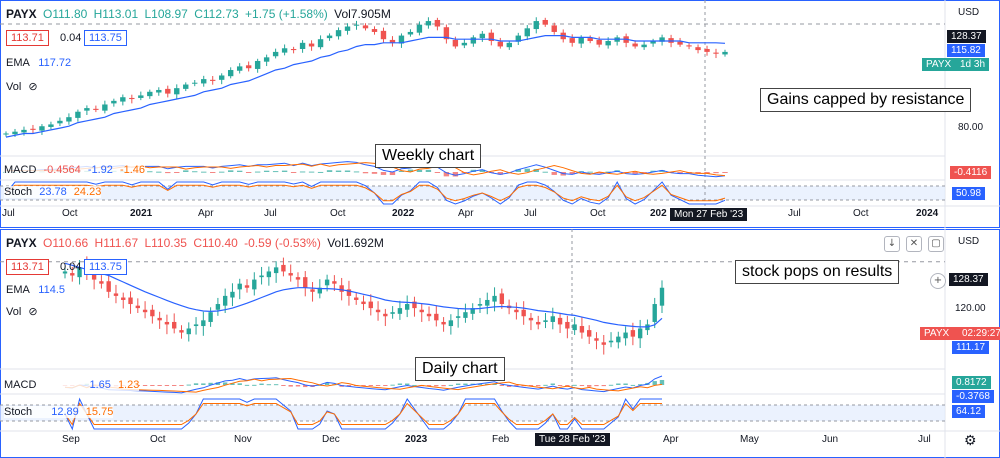 The width and height of the screenshot is (1000, 458). I want to click on maximize-icon: ▢, so click(936, 244).